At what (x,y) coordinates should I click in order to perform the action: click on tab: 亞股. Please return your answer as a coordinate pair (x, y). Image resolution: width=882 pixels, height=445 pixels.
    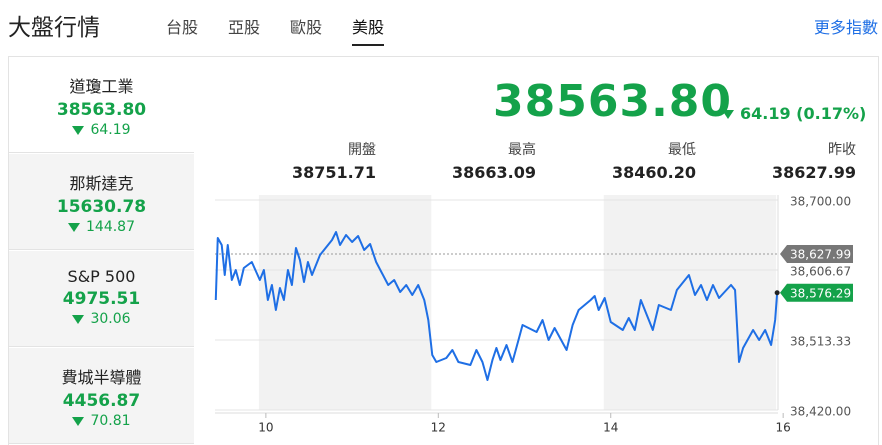
    Looking at the image, I should click on (244, 27).